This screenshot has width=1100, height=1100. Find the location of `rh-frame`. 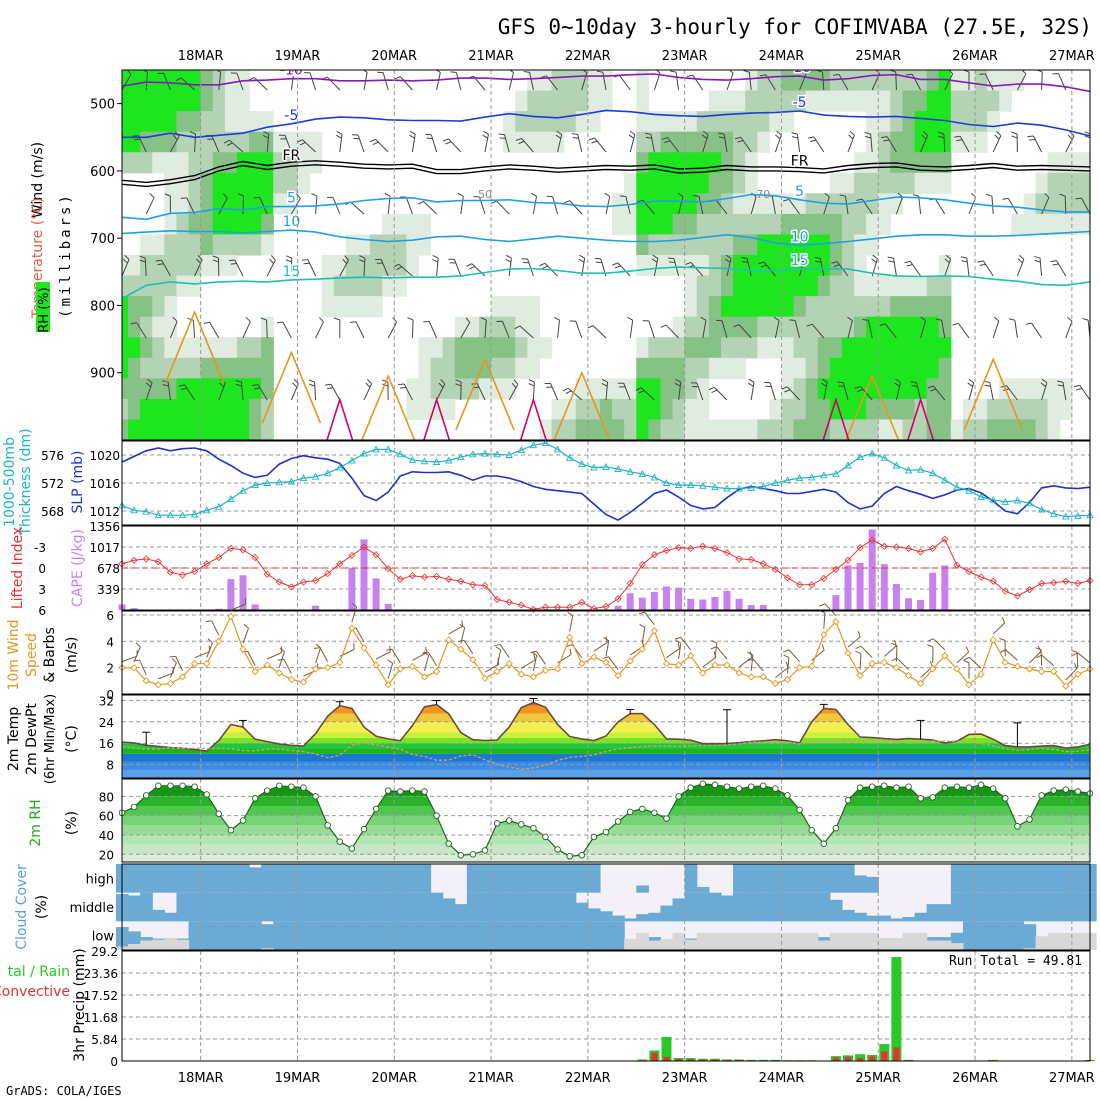

rh-frame is located at coordinates (606, 820).